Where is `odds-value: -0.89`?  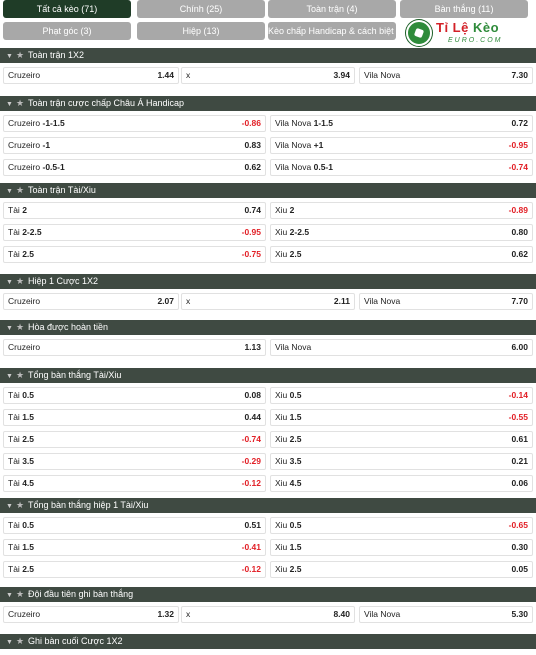
odds-value: -0.89 is located at coordinates (518, 210).